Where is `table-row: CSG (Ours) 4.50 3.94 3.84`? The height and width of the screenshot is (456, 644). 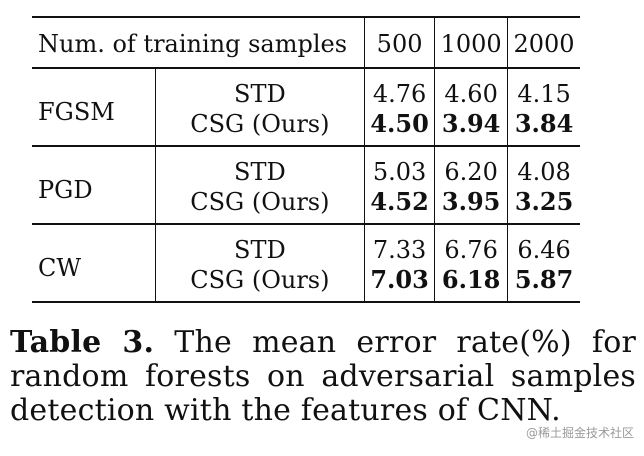
table-row: CSG (Ours) 4.50 3.94 3.84 is located at coordinates (306, 127).